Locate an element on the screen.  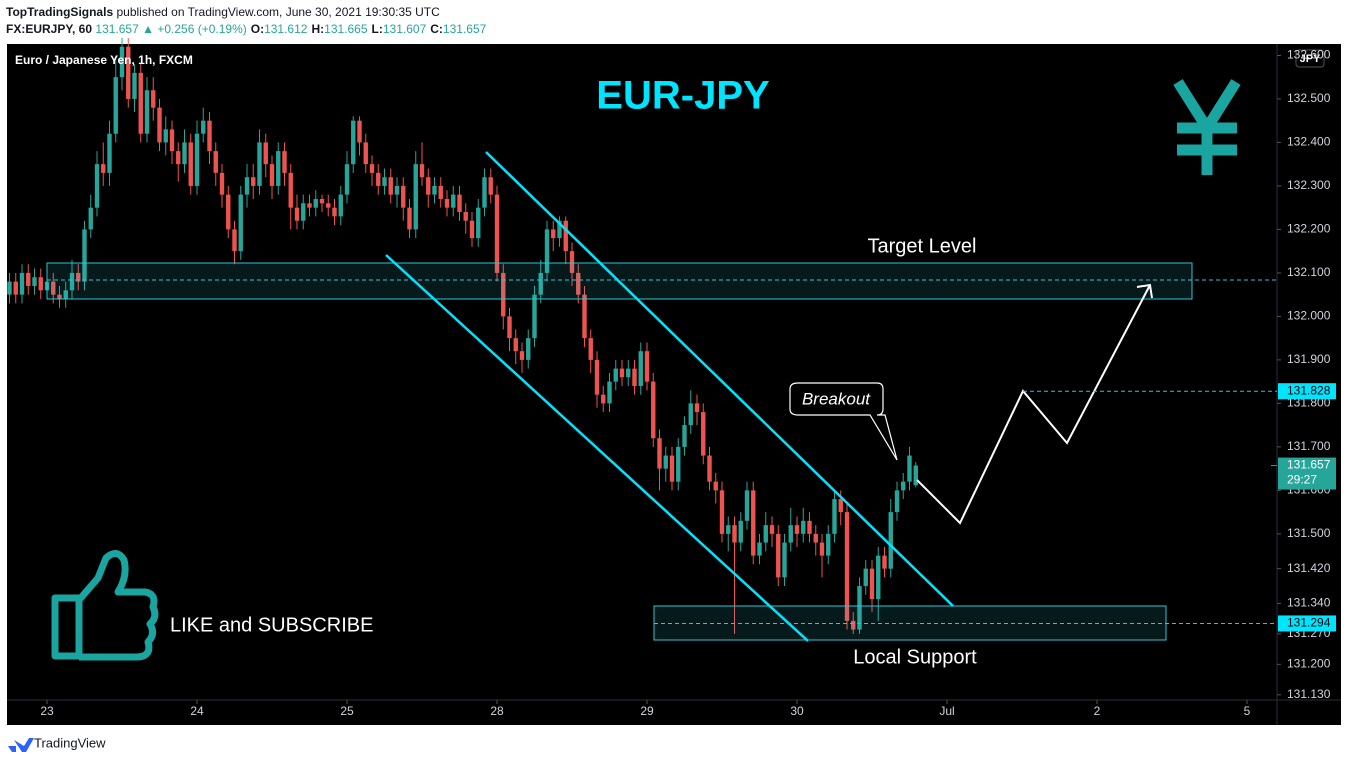
y-tick-label: 131.420 is located at coordinates (1309, 568).